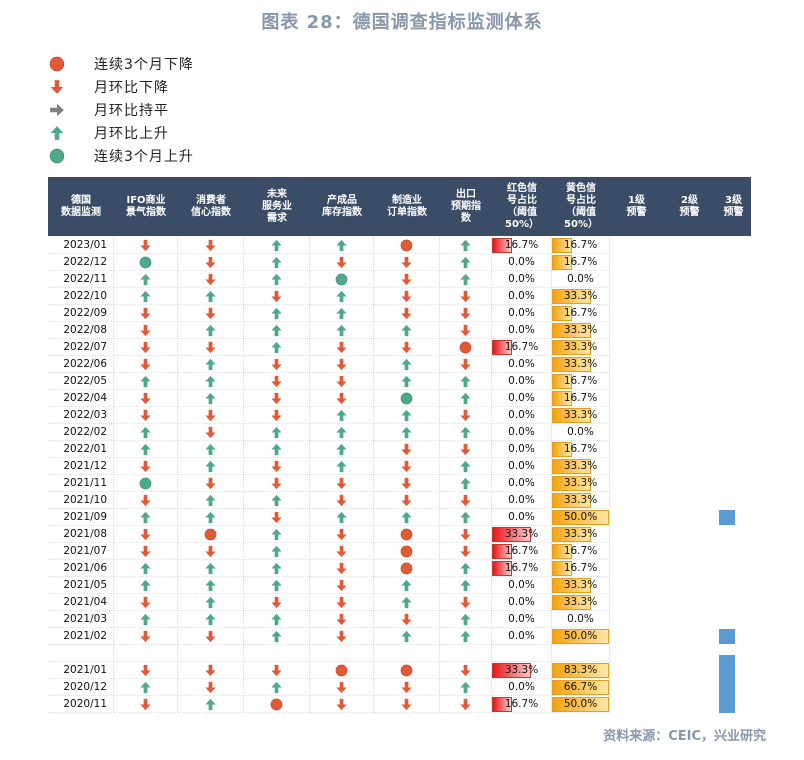 This screenshot has height=760, width=804. I want to click on date-cell: 2022/11, so click(81, 279).